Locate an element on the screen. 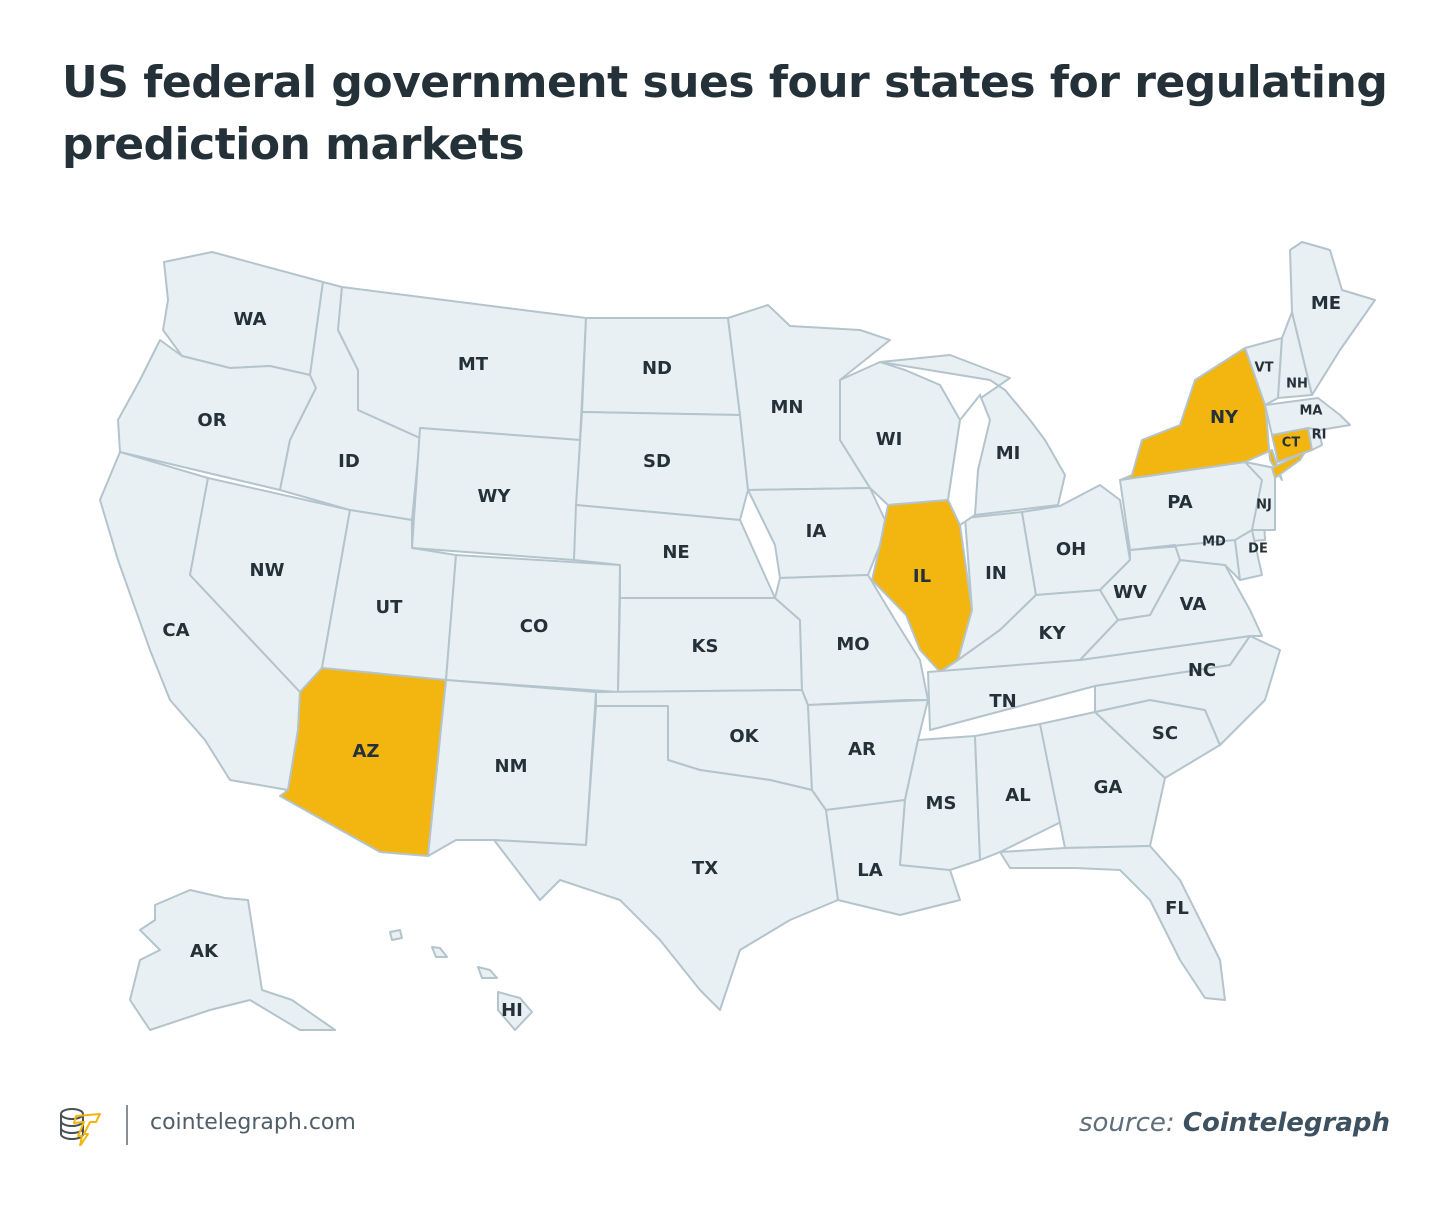 The height and width of the screenshot is (1207, 1450). label-oh: OH is located at coordinates (1071, 549).